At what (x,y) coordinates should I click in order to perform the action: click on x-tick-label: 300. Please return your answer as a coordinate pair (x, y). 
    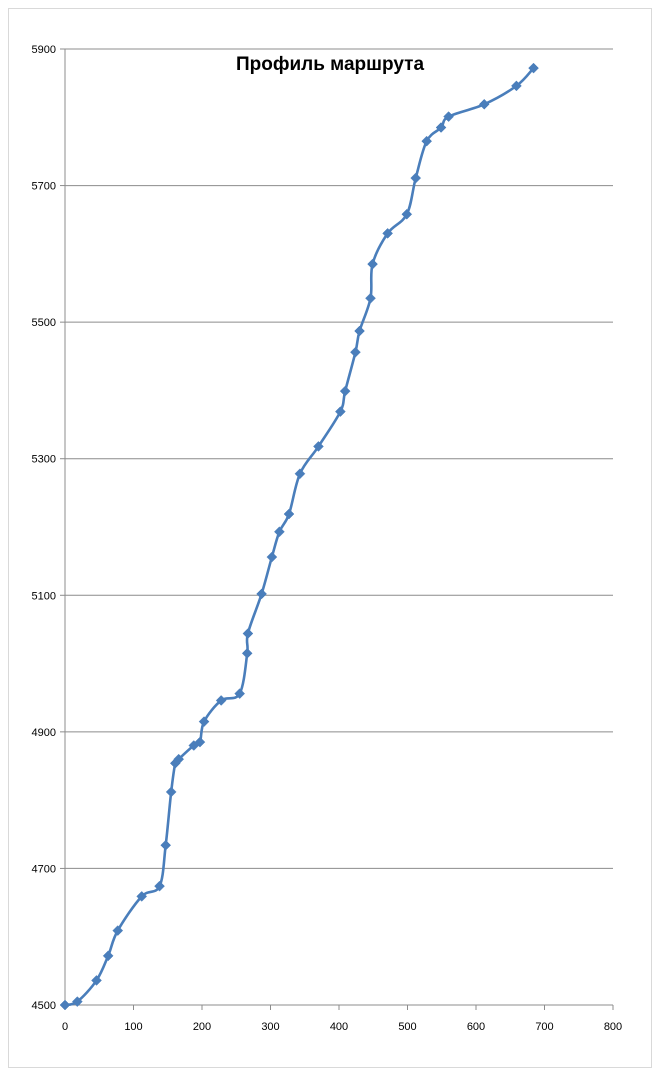
    Looking at the image, I should click on (270, 1027).